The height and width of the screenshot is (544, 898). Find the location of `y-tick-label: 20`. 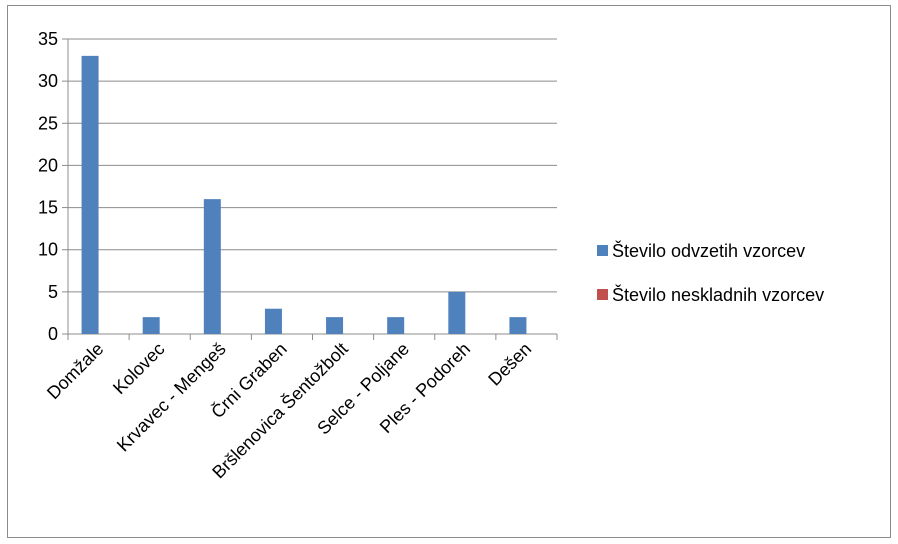

y-tick-label: 20 is located at coordinates (48, 165).